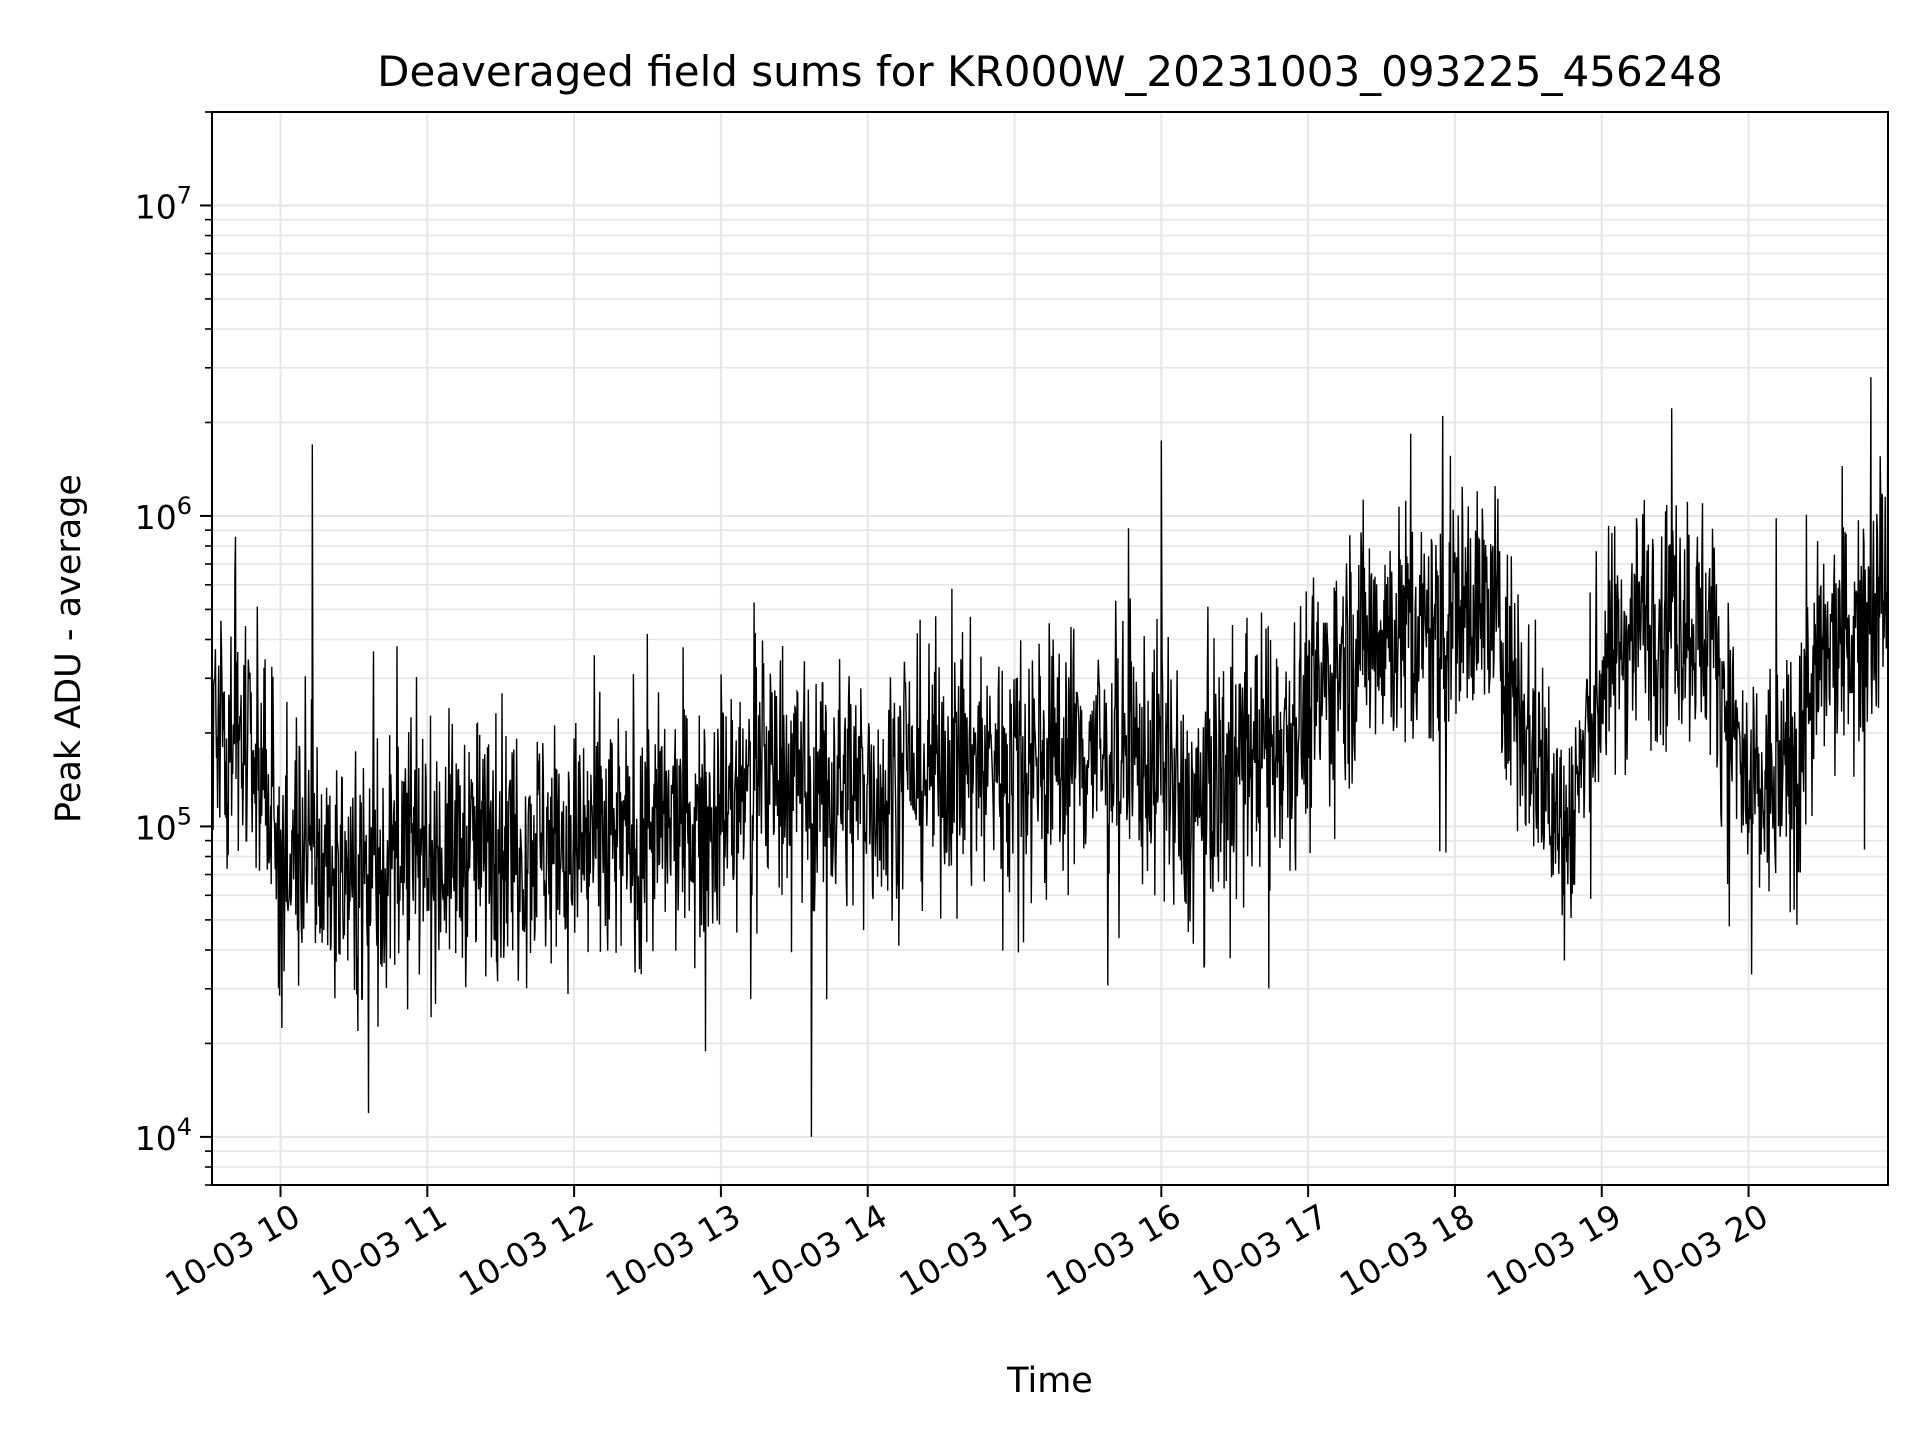 Image resolution: width=1920 pixels, height=1440 pixels. What do you see at coordinates (163, 203) in the screenshot?
I see `y-tick-label: 10⁷` at bounding box center [163, 203].